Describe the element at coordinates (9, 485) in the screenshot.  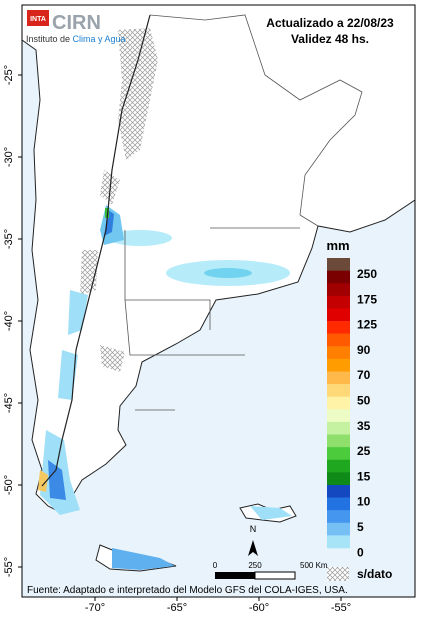
I see `lat-label: -50°` at that location.